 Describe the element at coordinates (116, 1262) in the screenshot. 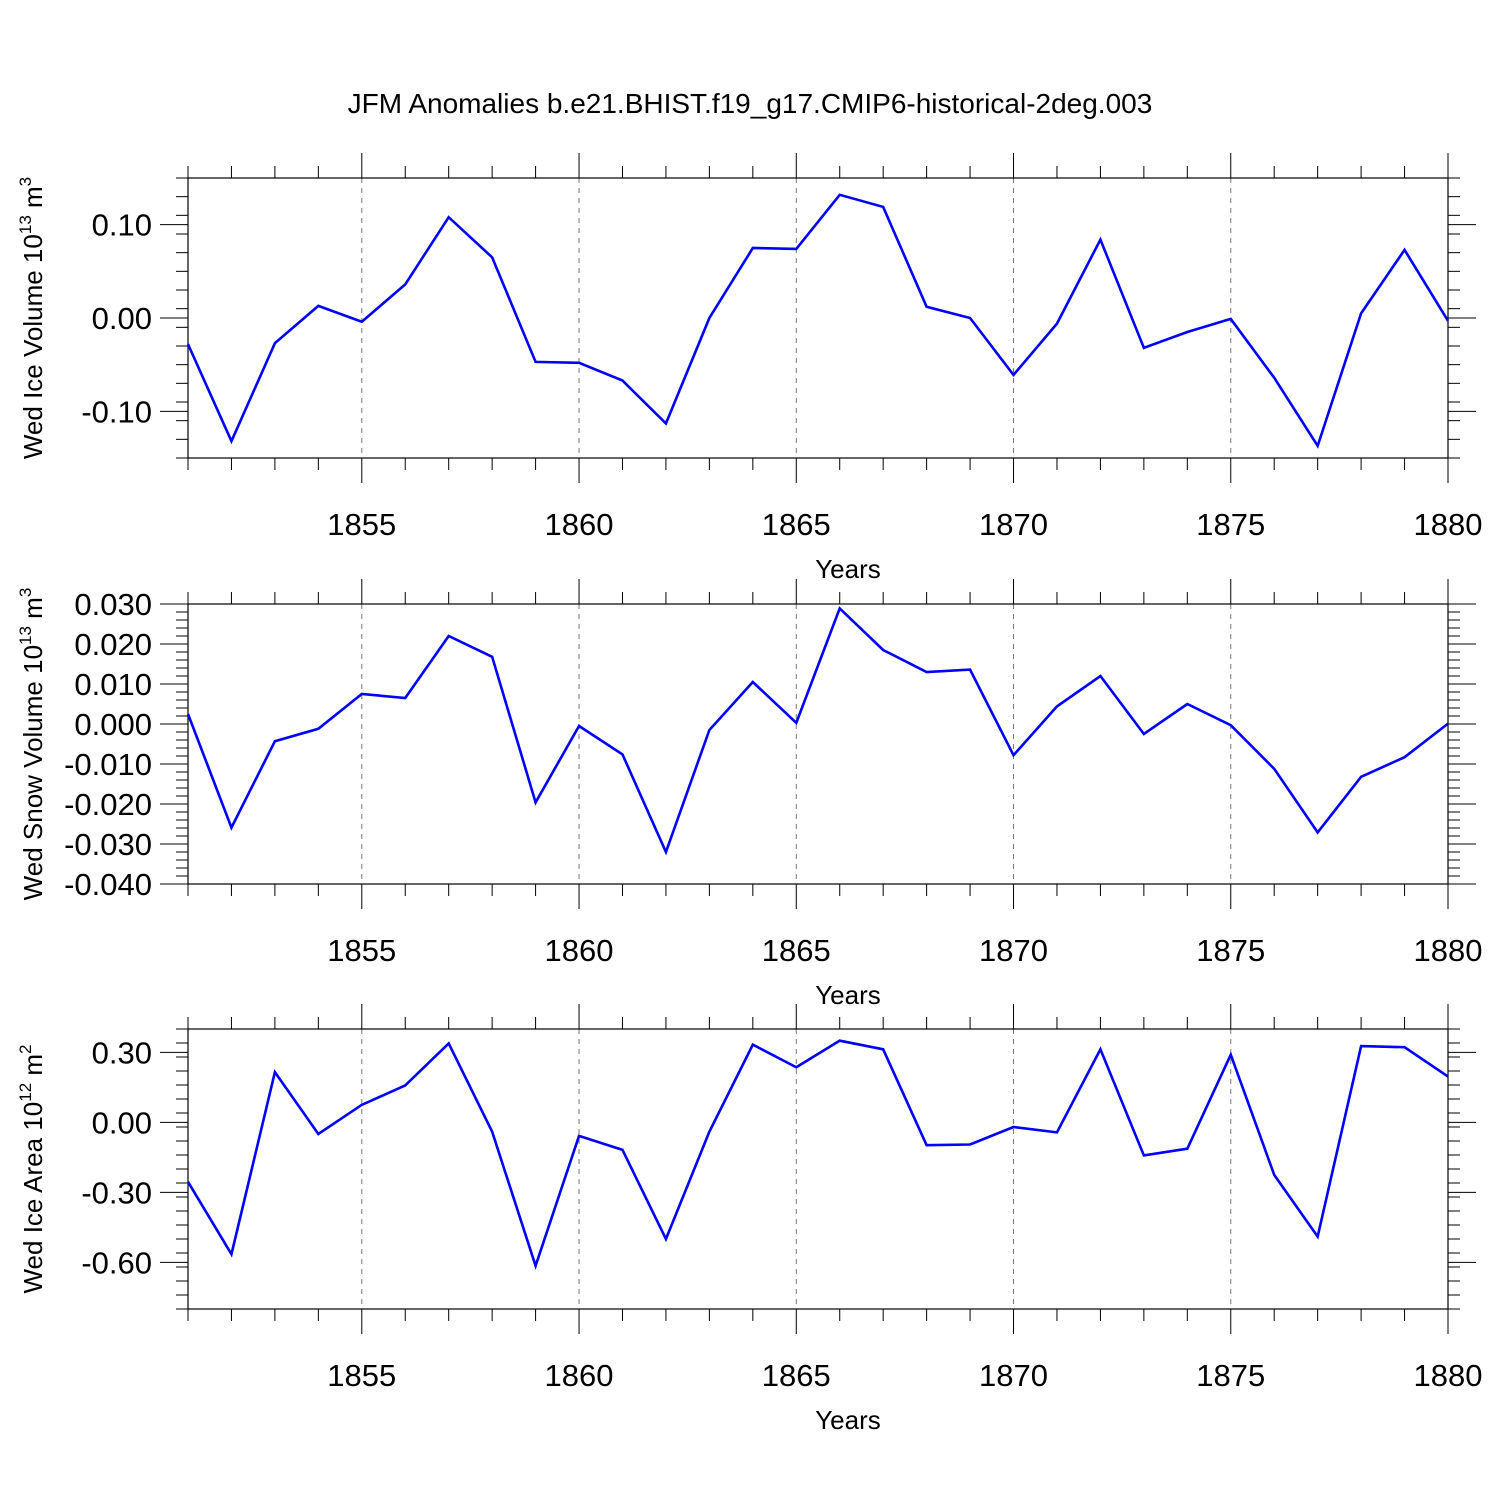

I see `y-tick-label: -0.60` at that location.